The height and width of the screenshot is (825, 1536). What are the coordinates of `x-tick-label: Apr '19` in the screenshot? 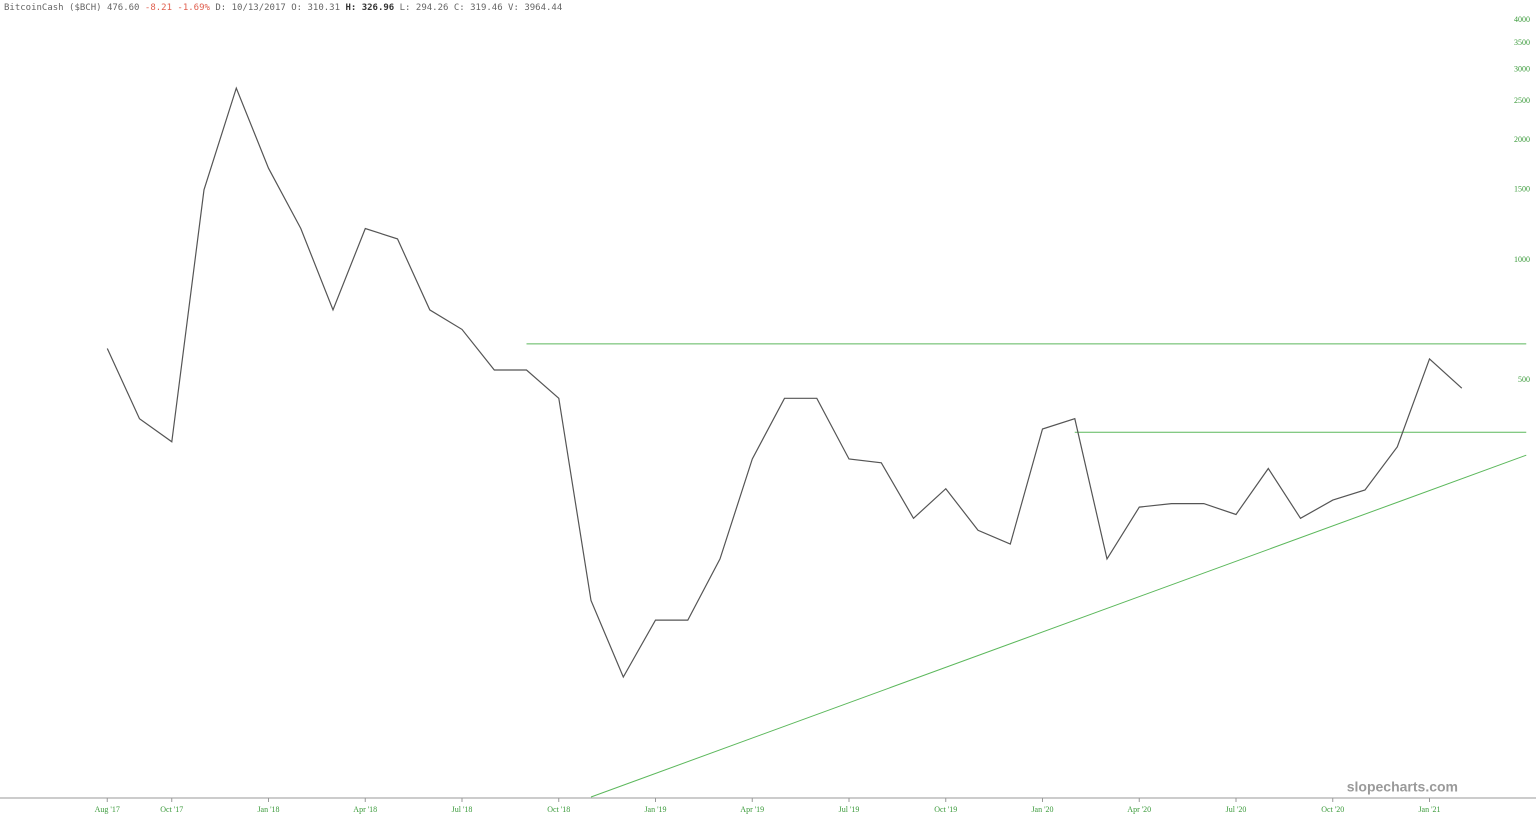 It's located at (752, 809).